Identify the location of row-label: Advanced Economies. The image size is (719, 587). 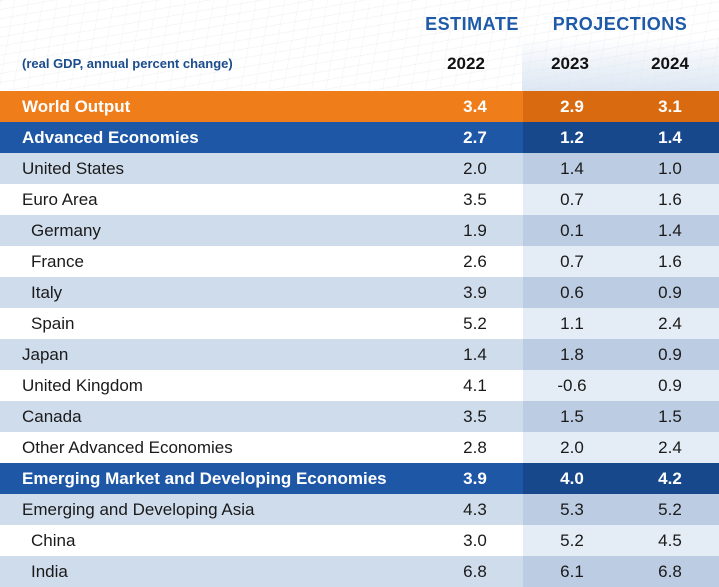
(110, 137).